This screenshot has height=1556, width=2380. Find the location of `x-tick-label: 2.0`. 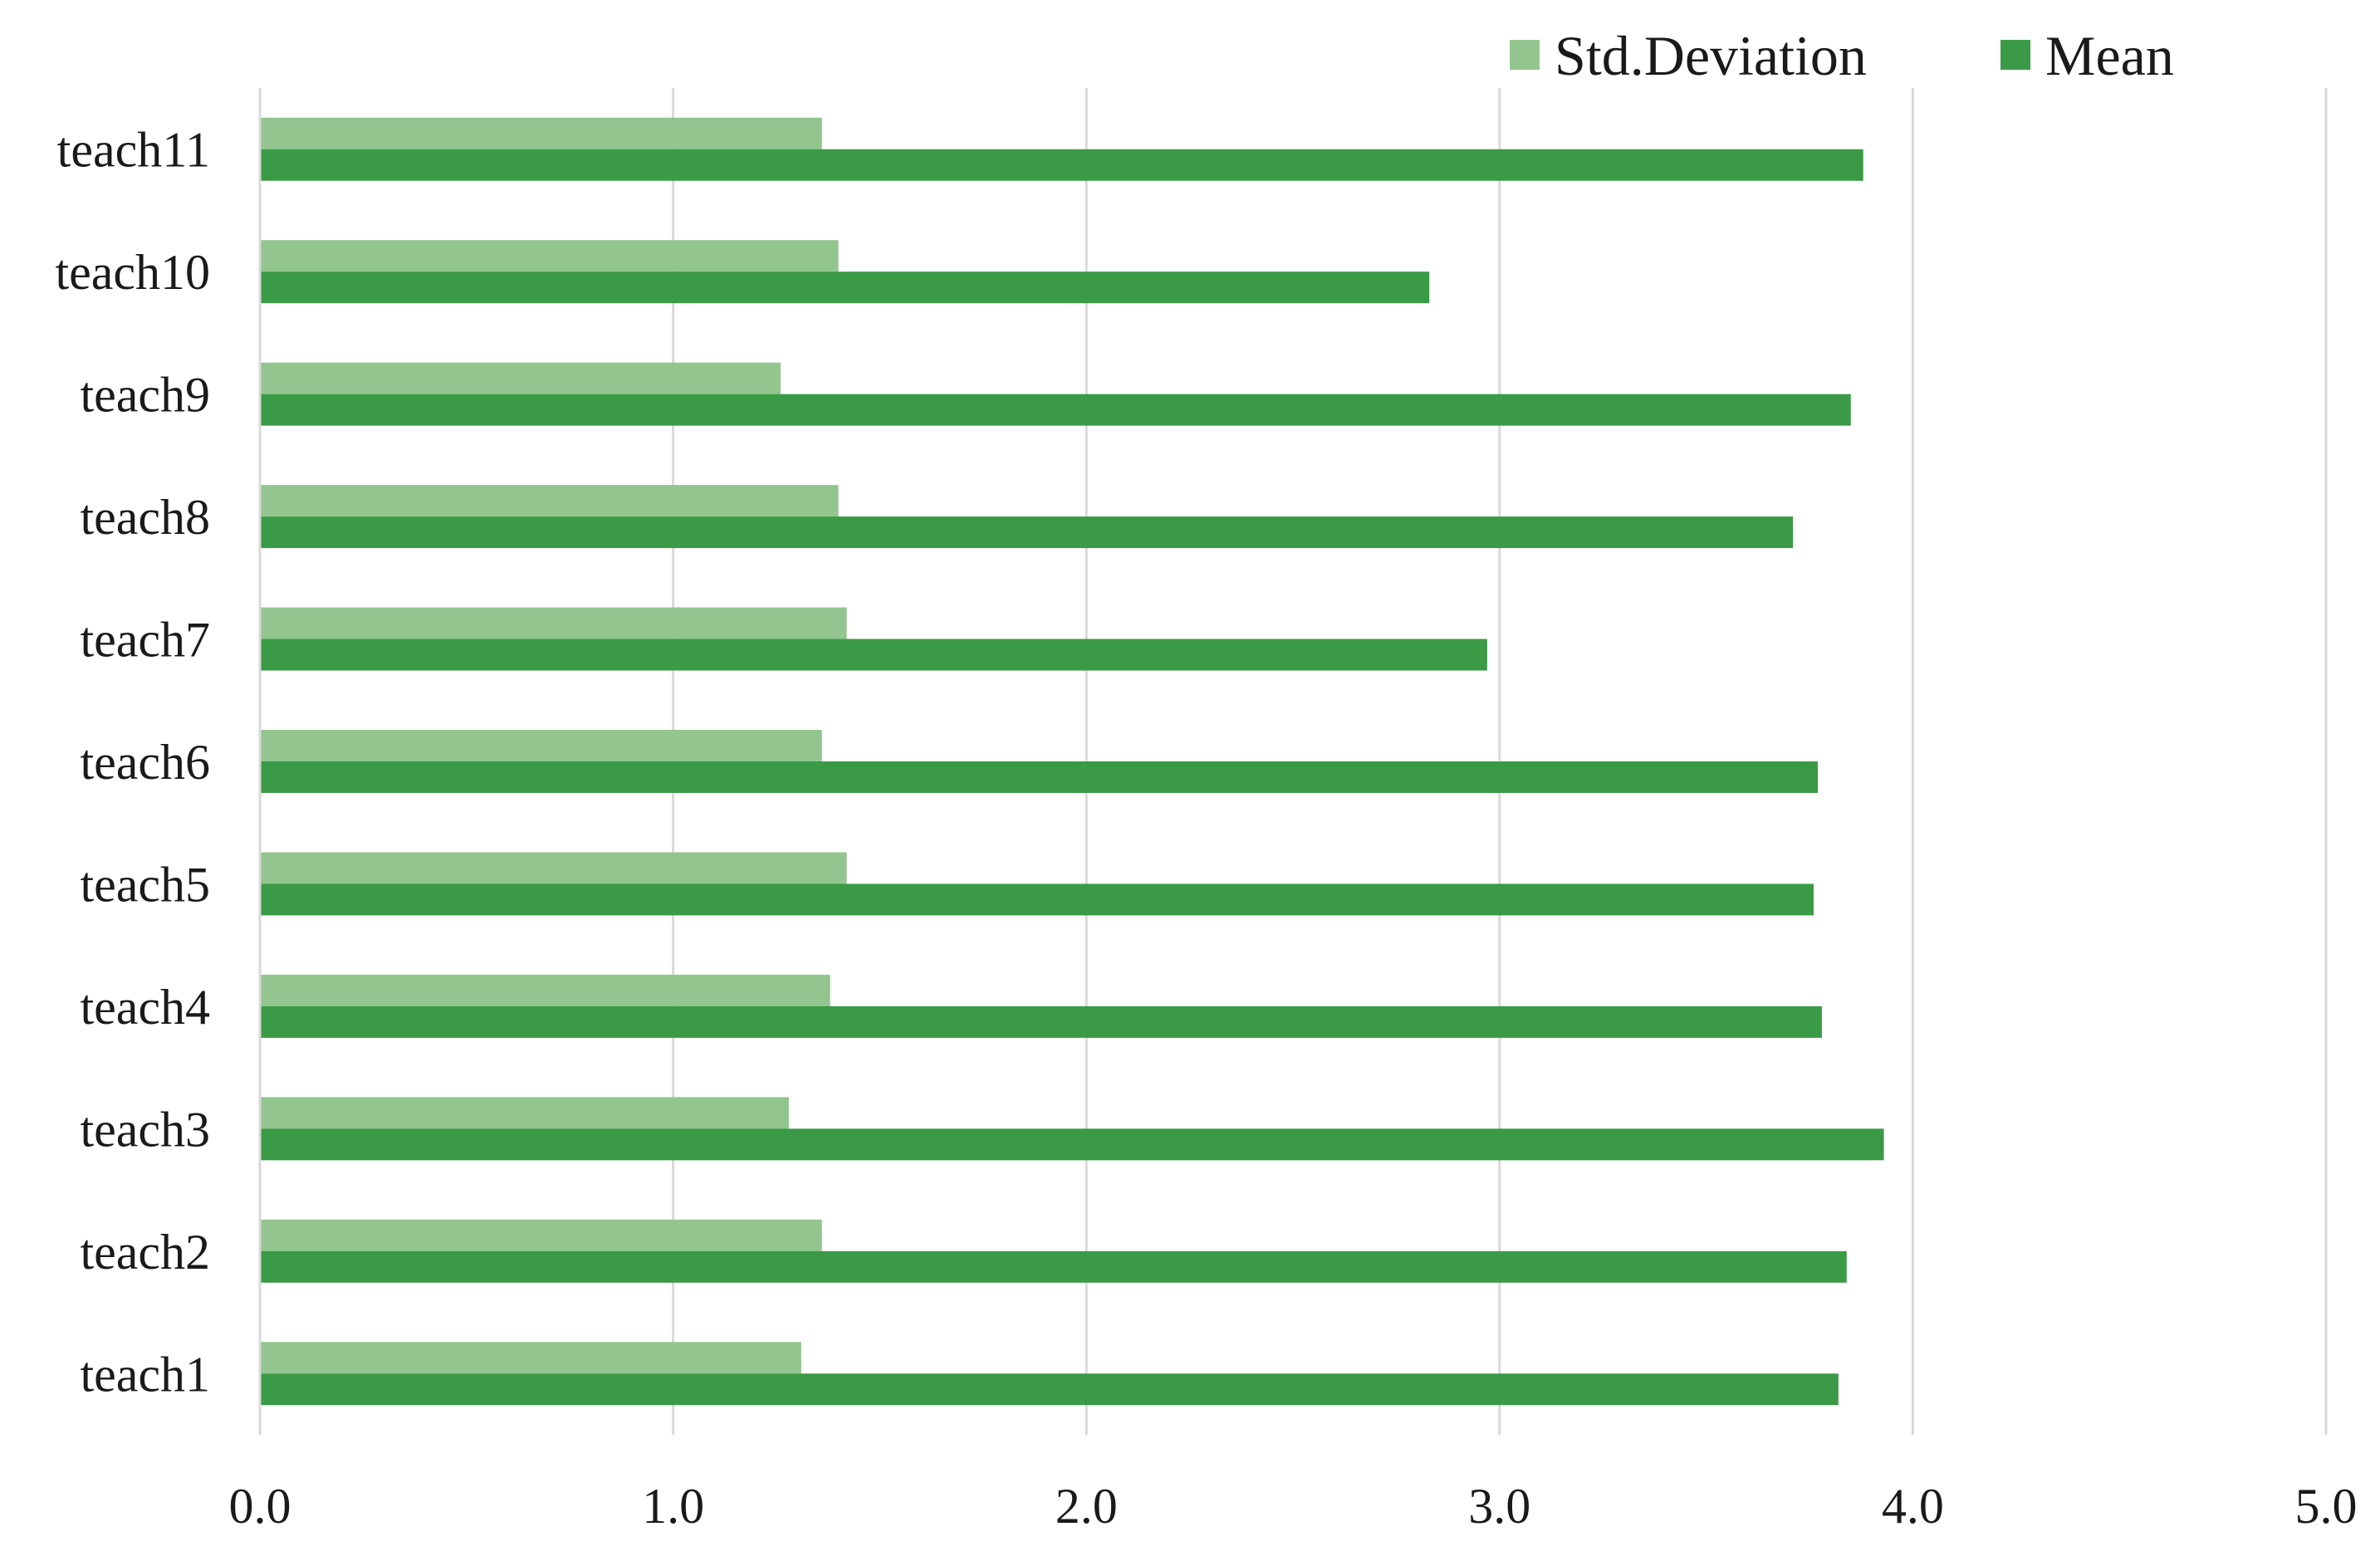

x-tick-label: 2.0 is located at coordinates (1086, 1507).